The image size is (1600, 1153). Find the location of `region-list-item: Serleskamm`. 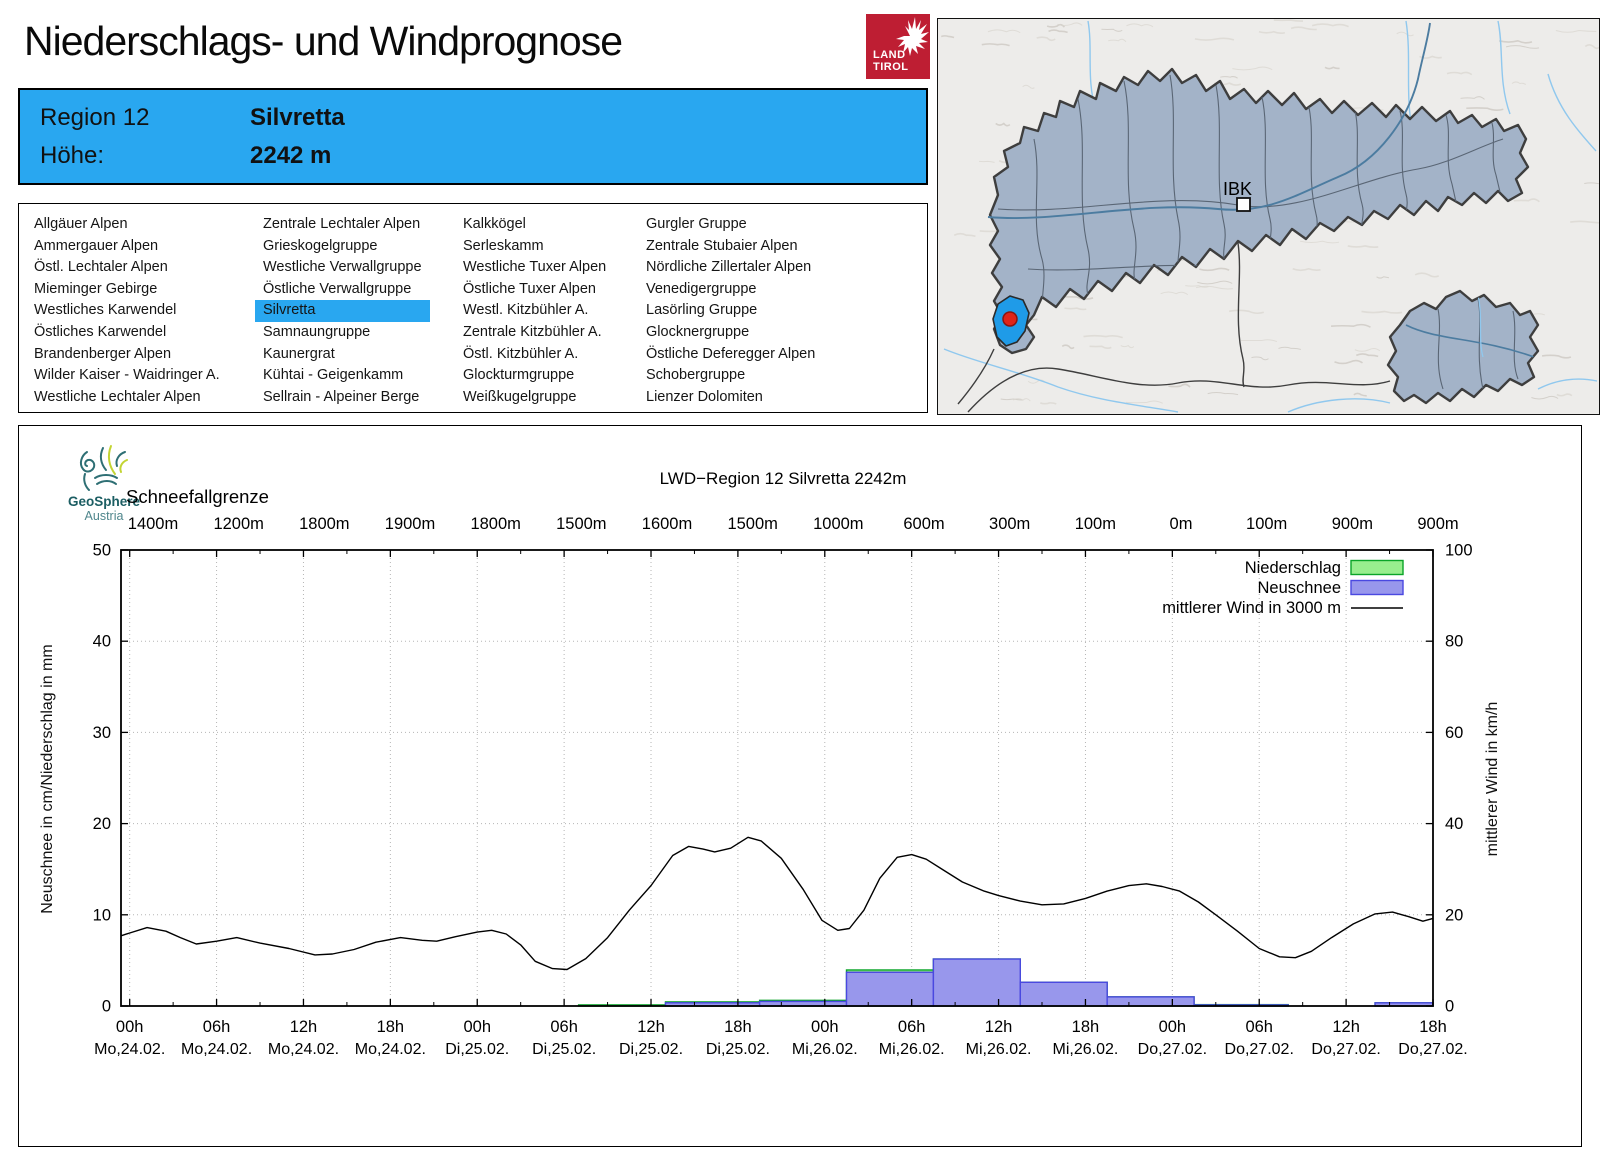

region-list-item: Serleskamm is located at coordinates (503, 245).